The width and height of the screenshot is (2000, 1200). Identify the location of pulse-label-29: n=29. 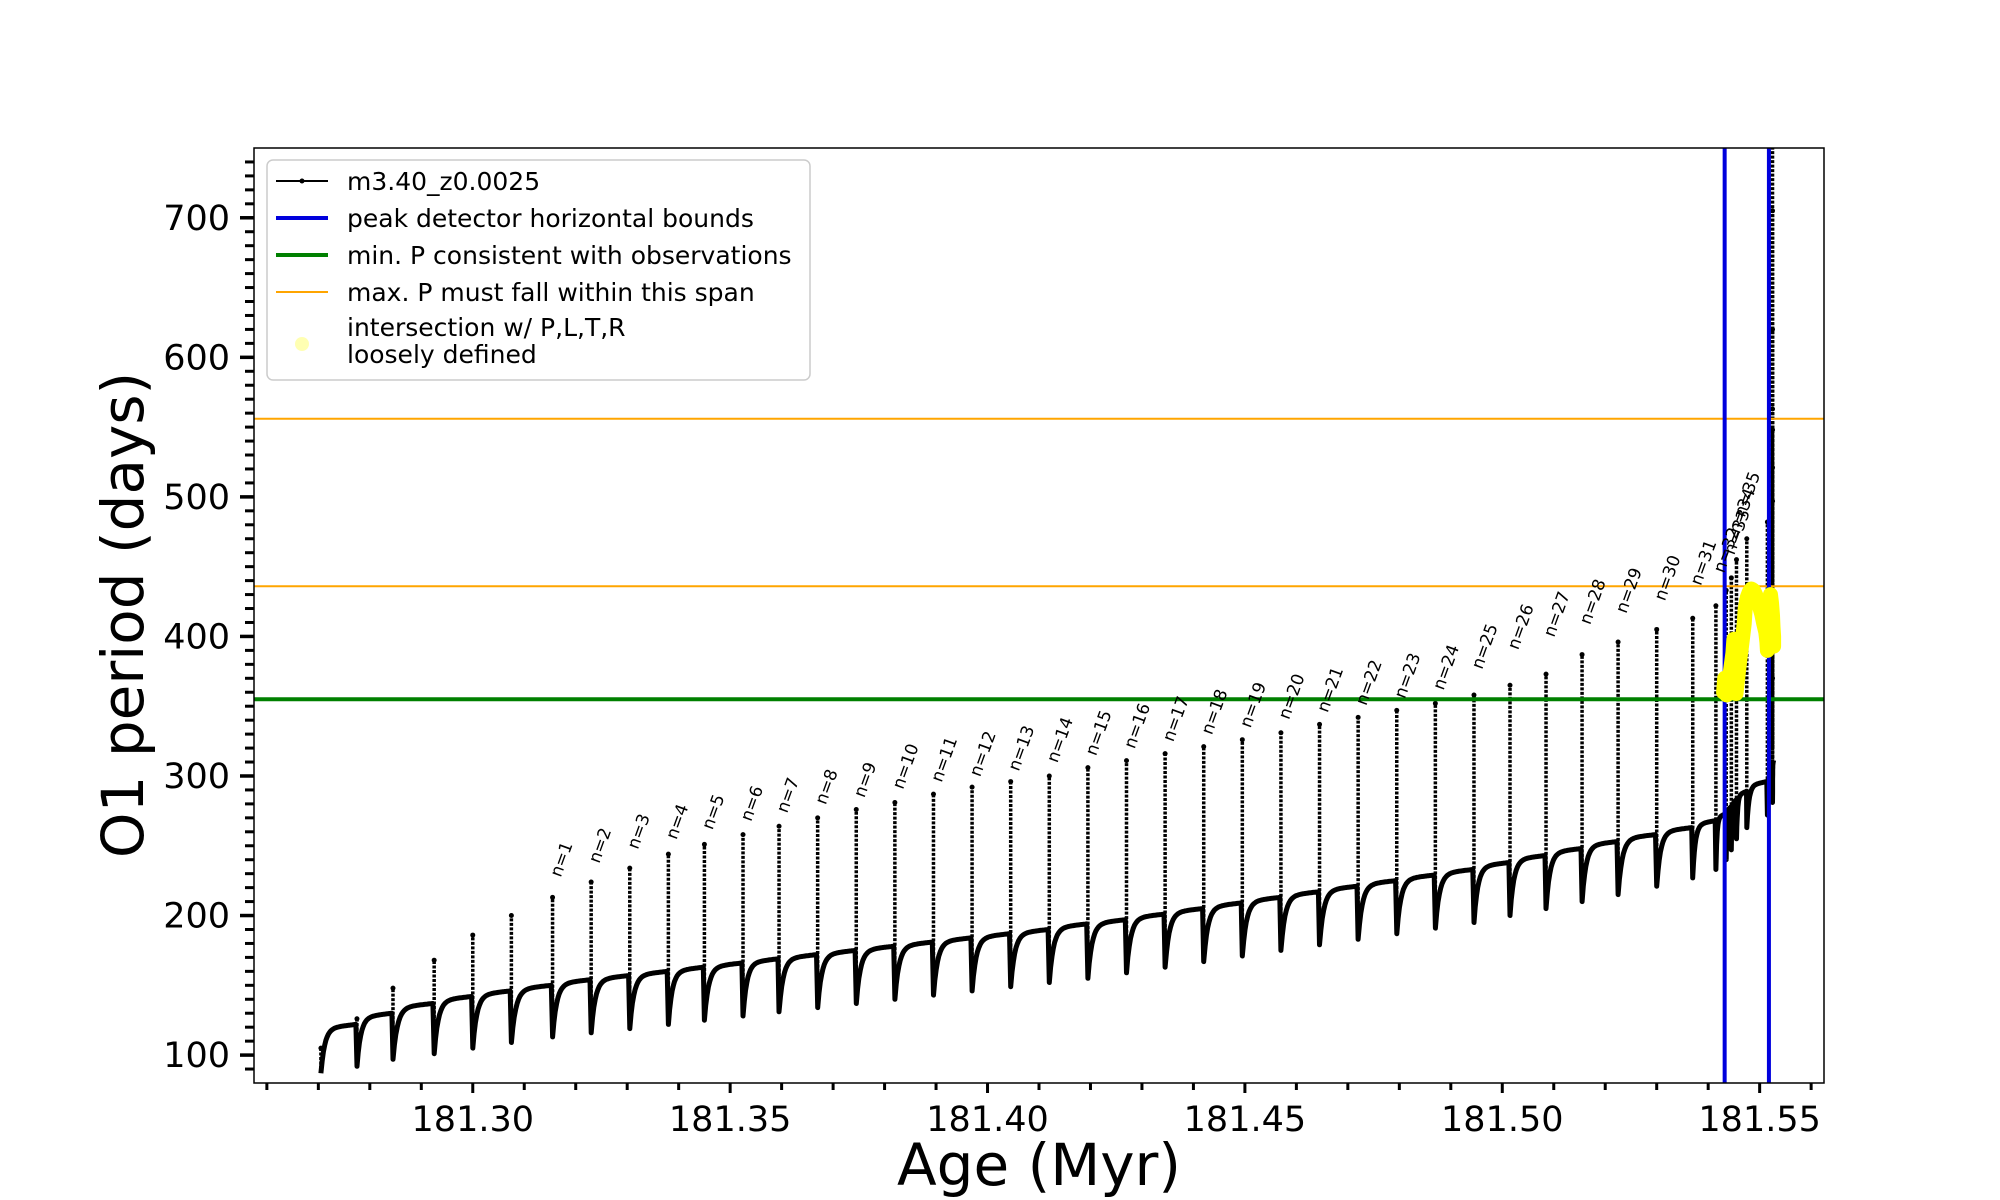
(1629, 590).